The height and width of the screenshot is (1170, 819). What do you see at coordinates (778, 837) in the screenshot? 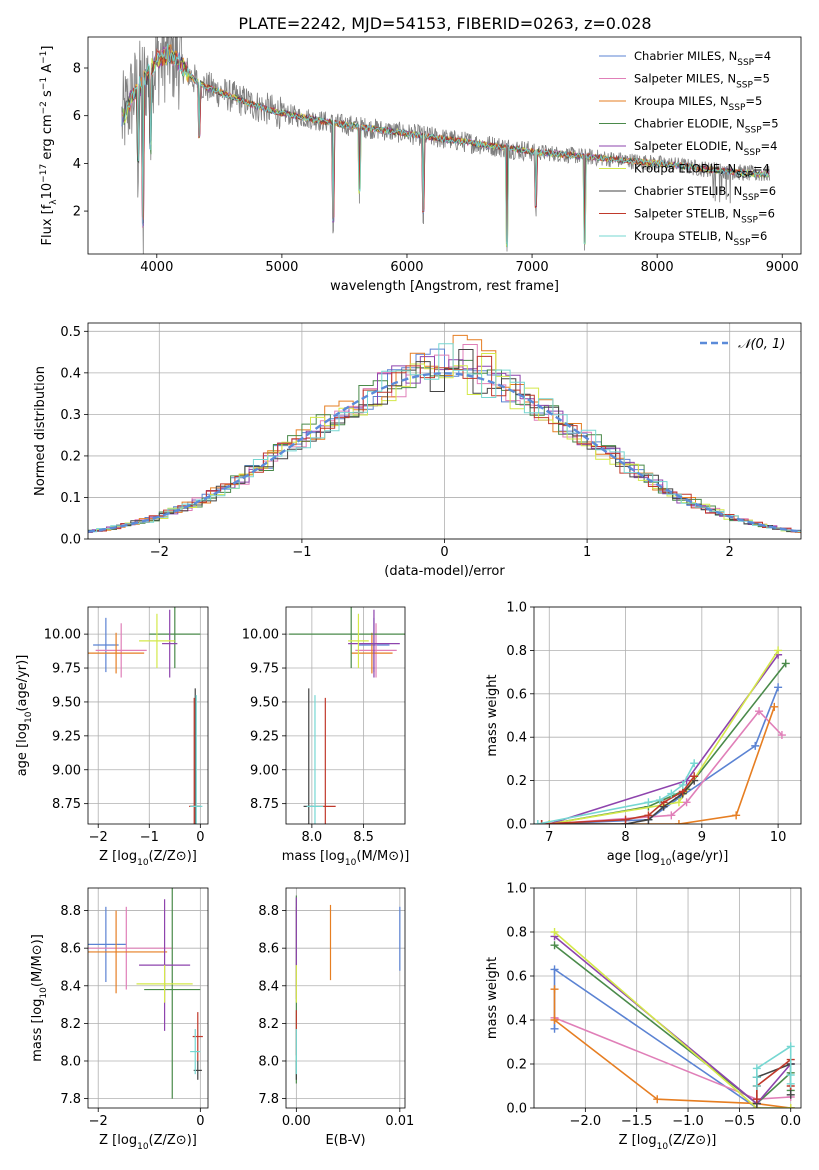
I see `x-tick-label: 10` at bounding box center [778, 837].